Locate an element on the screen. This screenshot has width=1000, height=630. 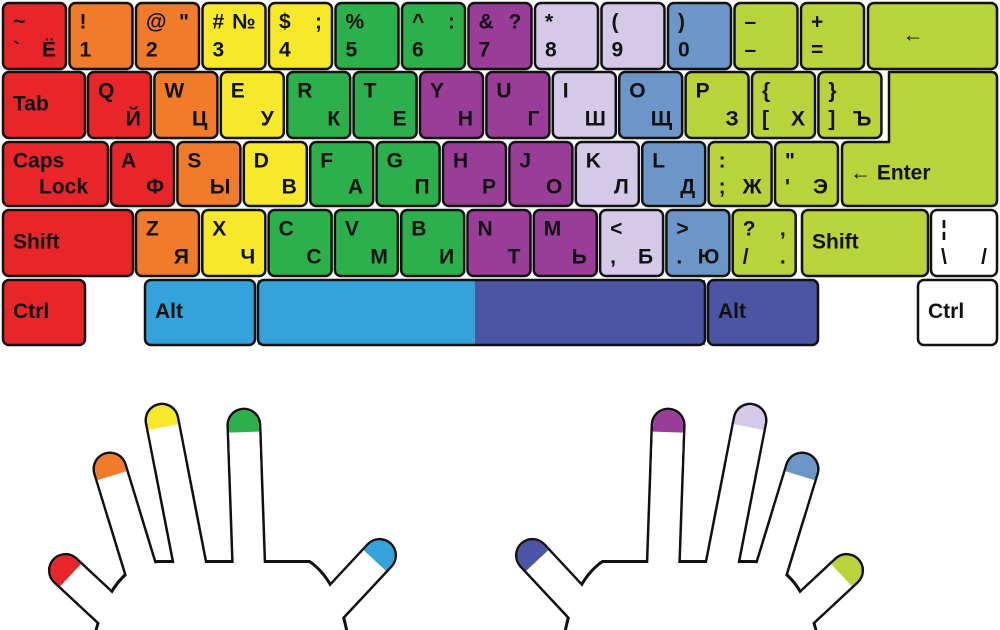
key-label-top: V is located at coordinates (352, 229).